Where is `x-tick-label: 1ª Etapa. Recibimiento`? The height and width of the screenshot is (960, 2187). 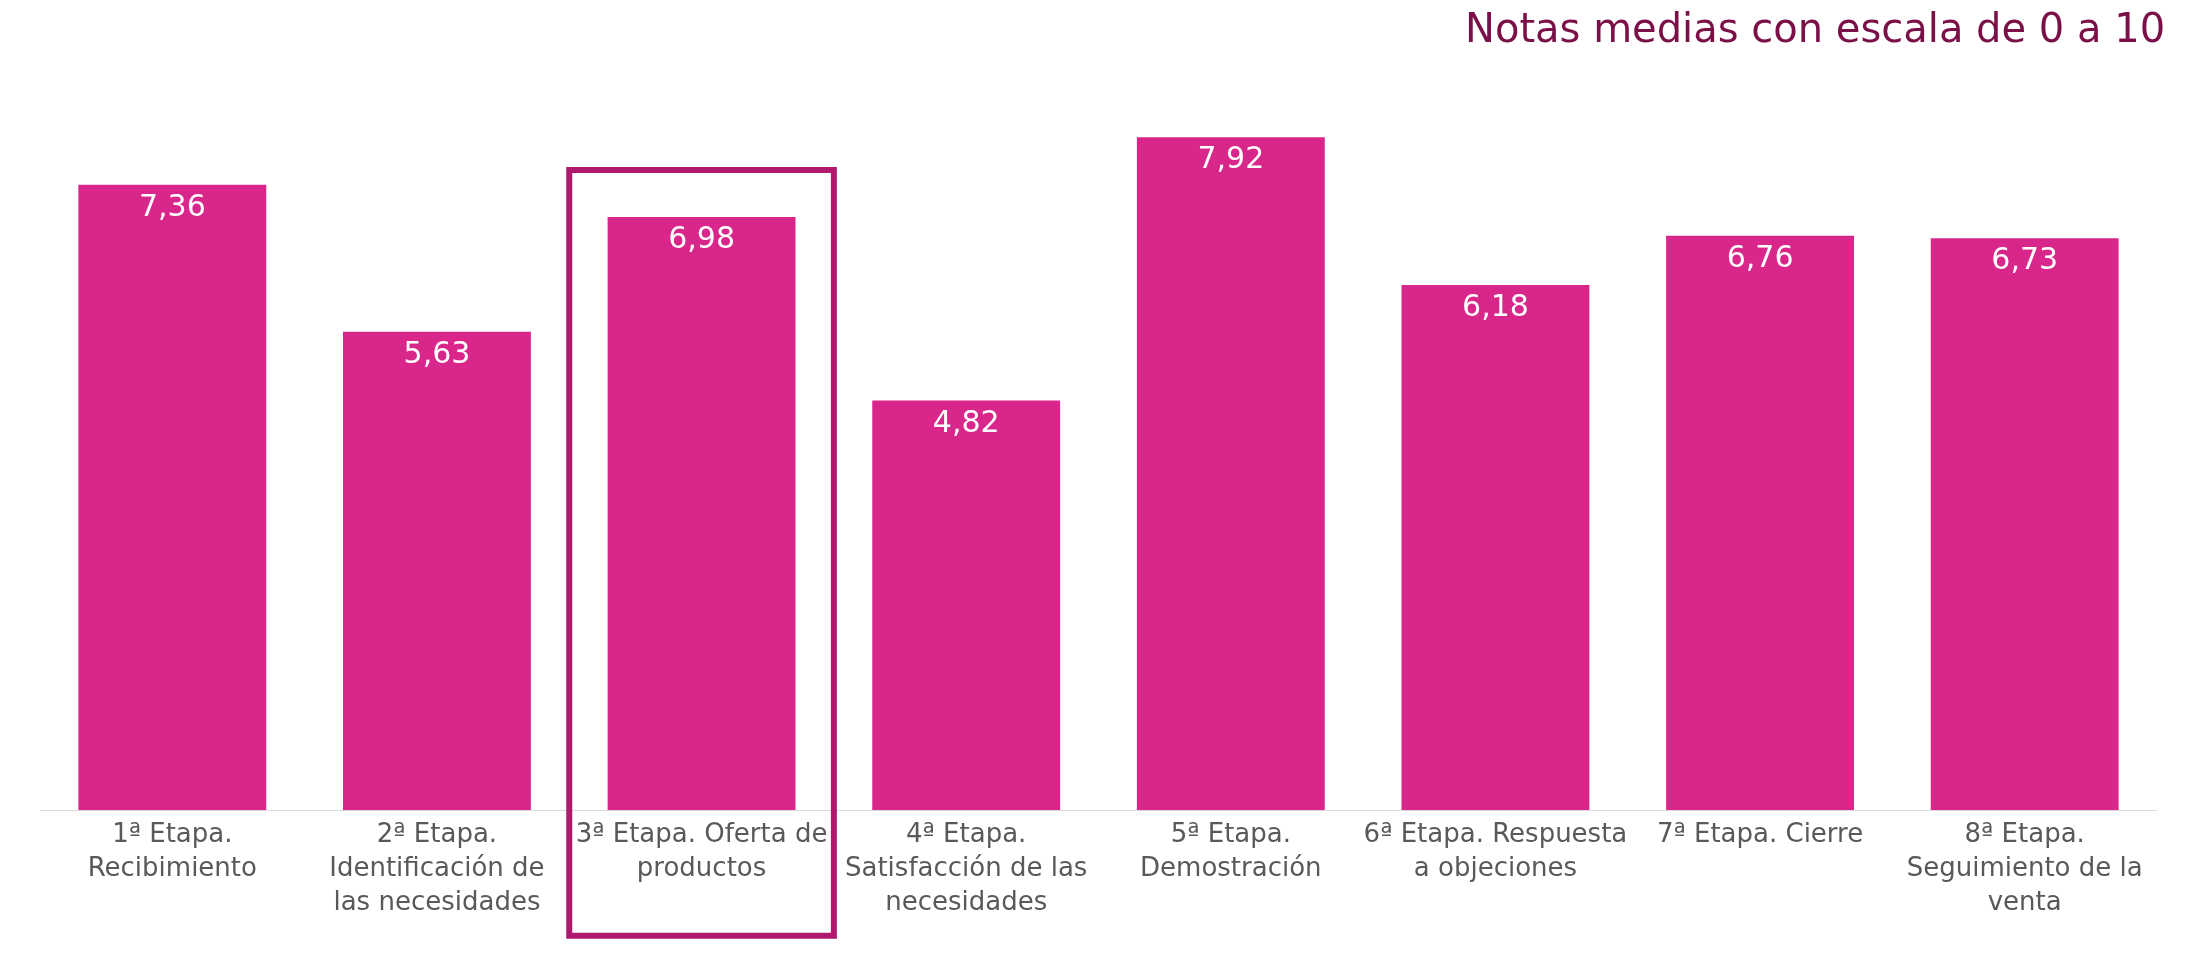
x-tick-label: 1ª Etapa. Recibimiento is located at coordinates (172, 850).